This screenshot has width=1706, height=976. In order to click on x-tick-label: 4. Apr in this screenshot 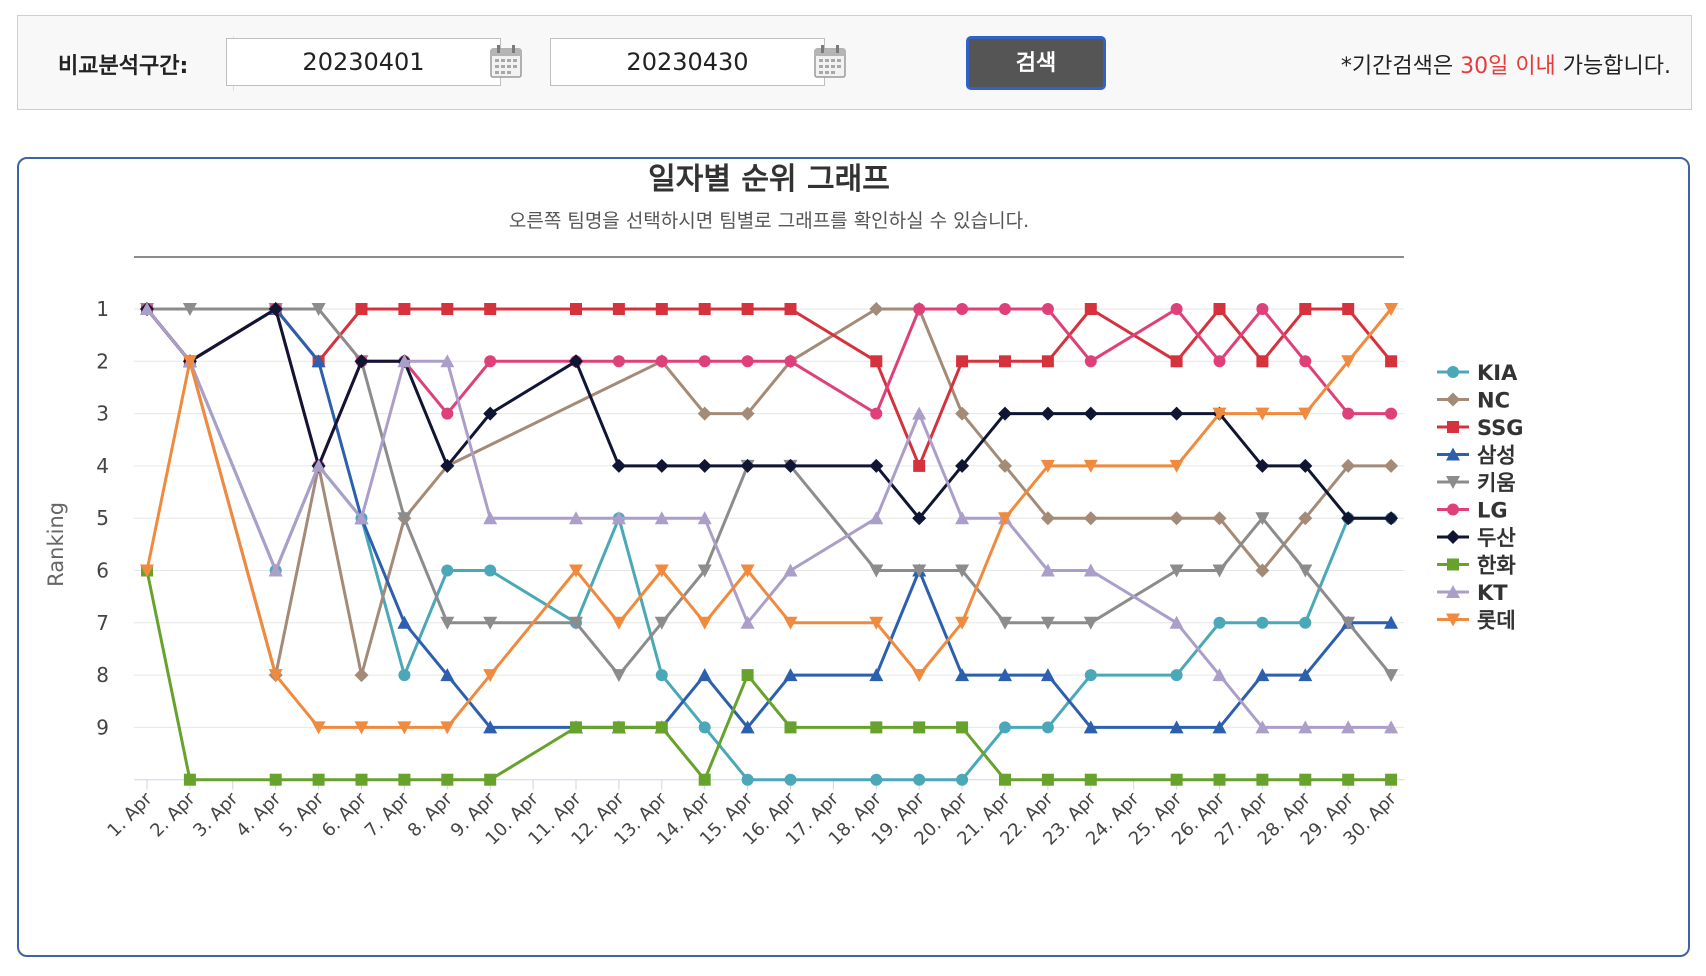, I will do `click(258, 814)`.